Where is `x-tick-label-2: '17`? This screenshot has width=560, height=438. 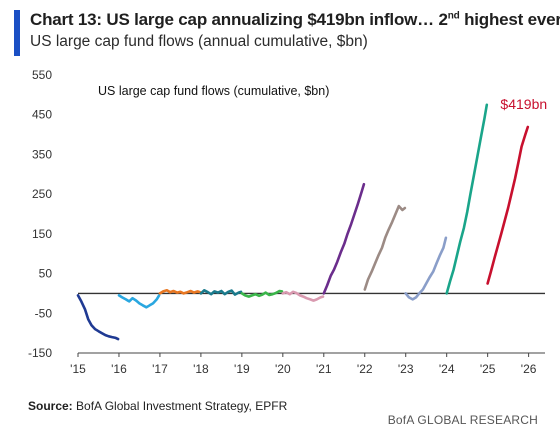 x-tick-label-2: '17 is located at coordinates (160, 369).